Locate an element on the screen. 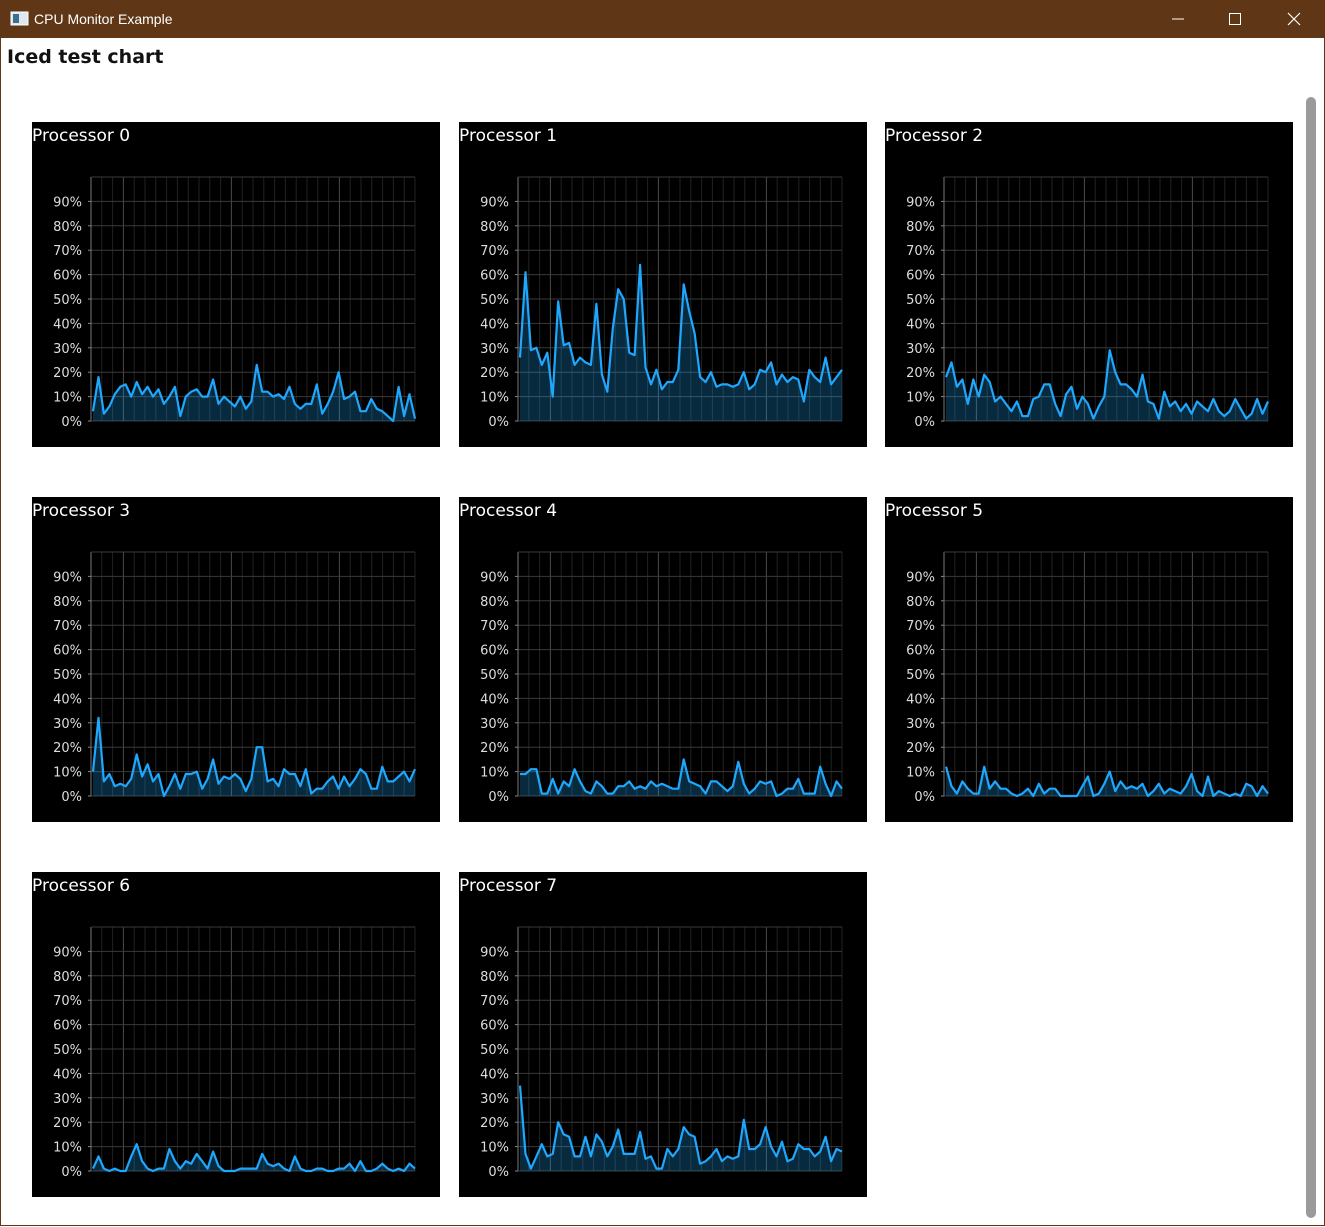  chart-title: Processor 0 is located at coordinates (81, 136).